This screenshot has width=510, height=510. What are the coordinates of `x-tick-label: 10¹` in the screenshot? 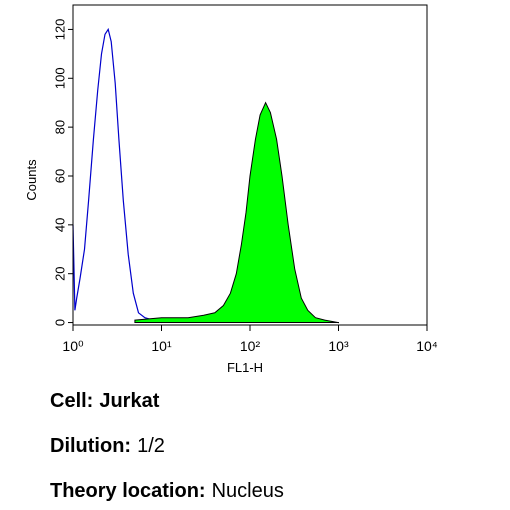 It's located at (161, 346).